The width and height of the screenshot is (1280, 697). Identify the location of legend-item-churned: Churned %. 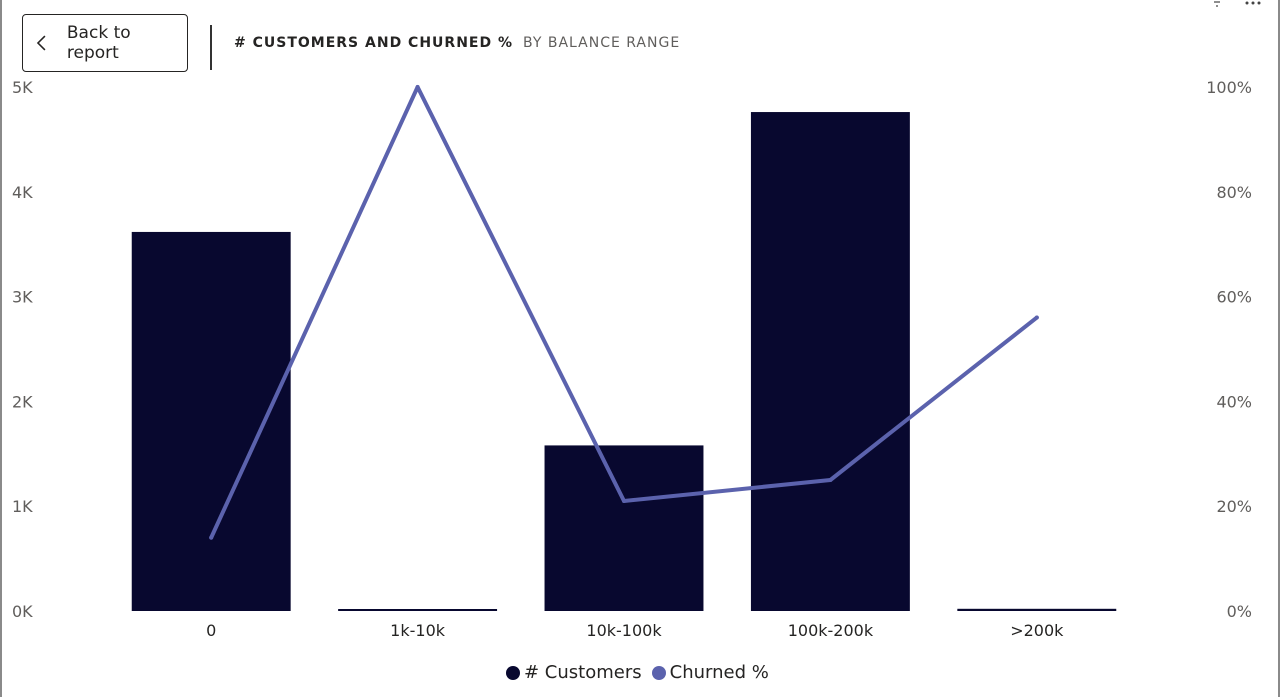
(710, 672).